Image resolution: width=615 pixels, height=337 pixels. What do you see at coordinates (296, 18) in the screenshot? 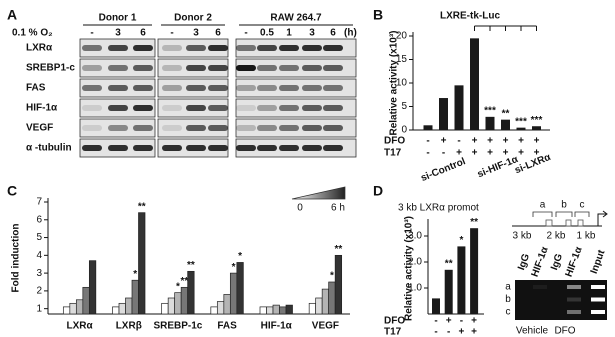
I see `group-header: RAW 264.7` at bounding box center [296, 18].